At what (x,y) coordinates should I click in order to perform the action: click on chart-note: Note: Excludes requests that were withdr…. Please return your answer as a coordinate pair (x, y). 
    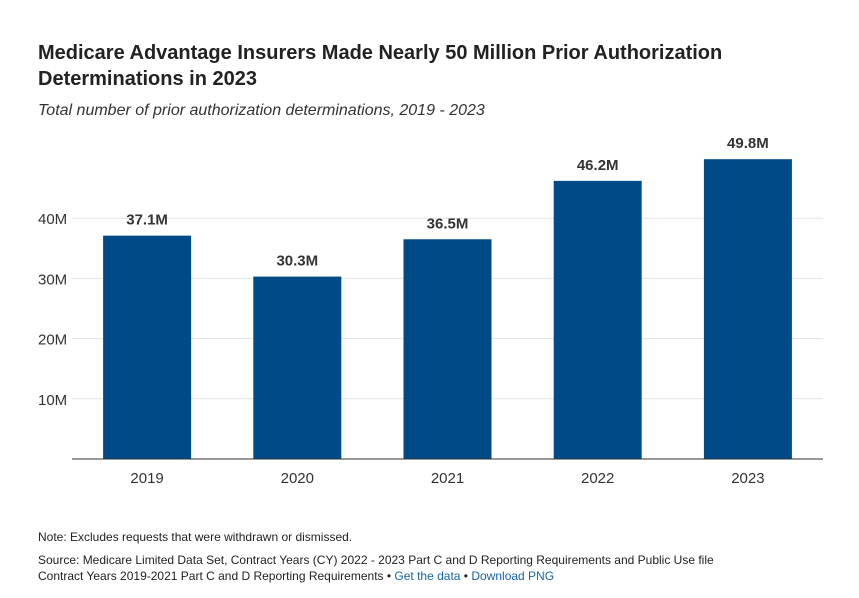
    Looking at the image, I should click on (195, 537).